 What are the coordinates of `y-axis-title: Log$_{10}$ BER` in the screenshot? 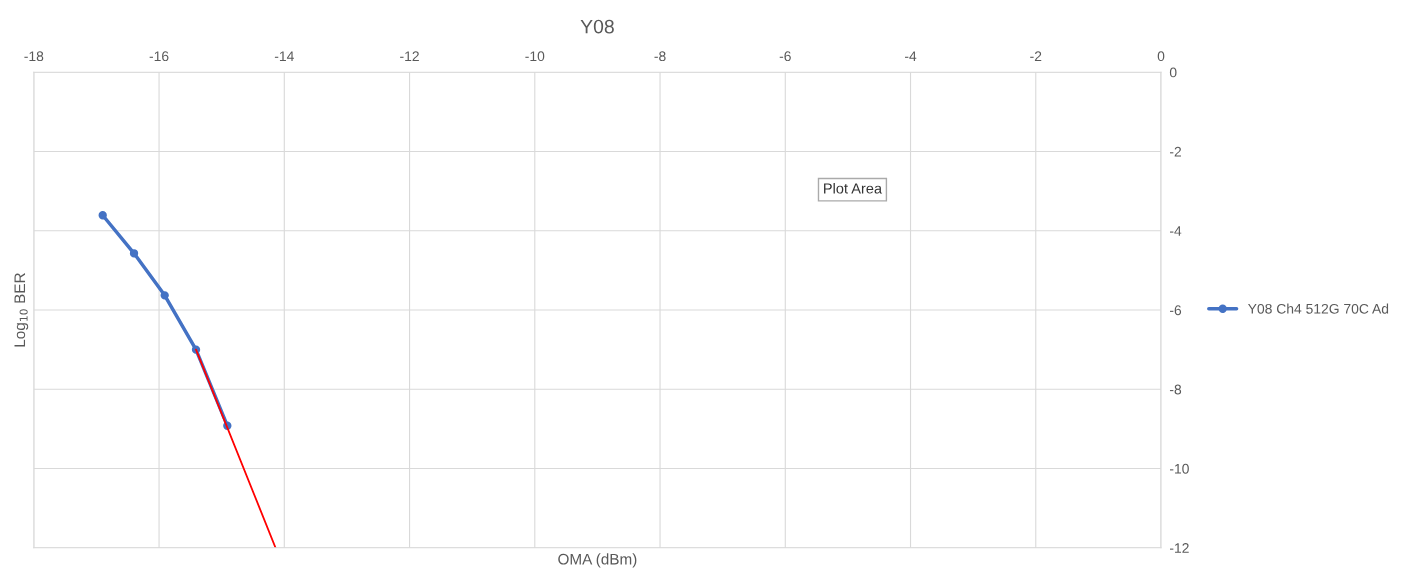 It's located at (21, 310).